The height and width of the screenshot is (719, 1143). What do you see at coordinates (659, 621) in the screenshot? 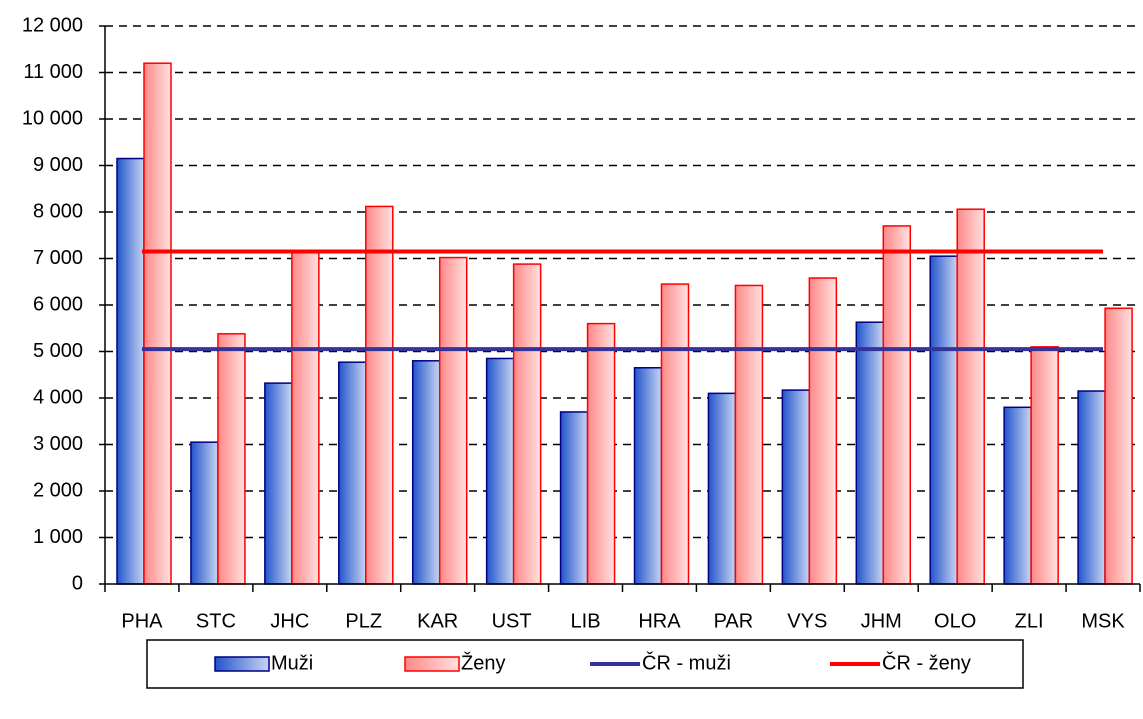
I see `x-tick-label: HRA` at bounding box center [659, 621].